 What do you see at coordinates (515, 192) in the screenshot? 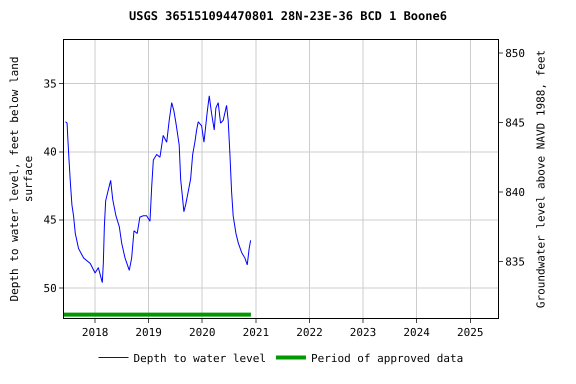
I see `y2-tick-label: 840` at bounding box center [515, 192].